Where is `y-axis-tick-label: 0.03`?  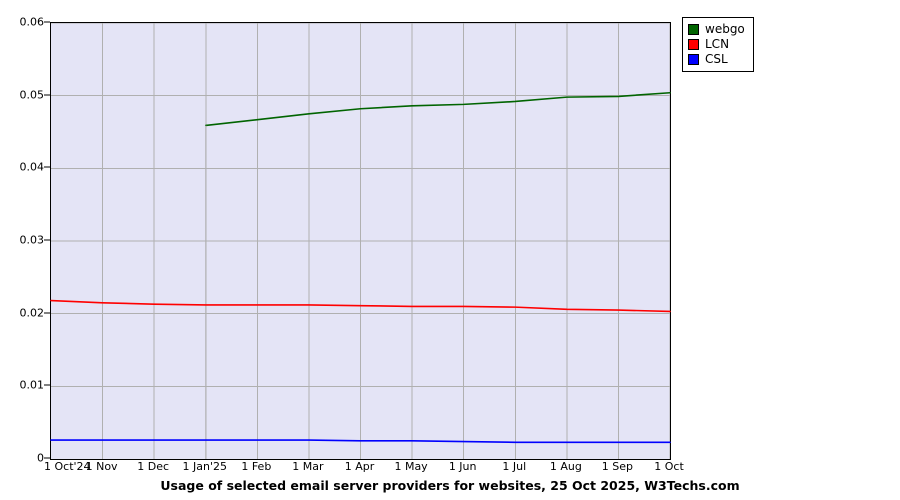 y-axis-tick-label: 0.03 is located at coordinates (32, 240).